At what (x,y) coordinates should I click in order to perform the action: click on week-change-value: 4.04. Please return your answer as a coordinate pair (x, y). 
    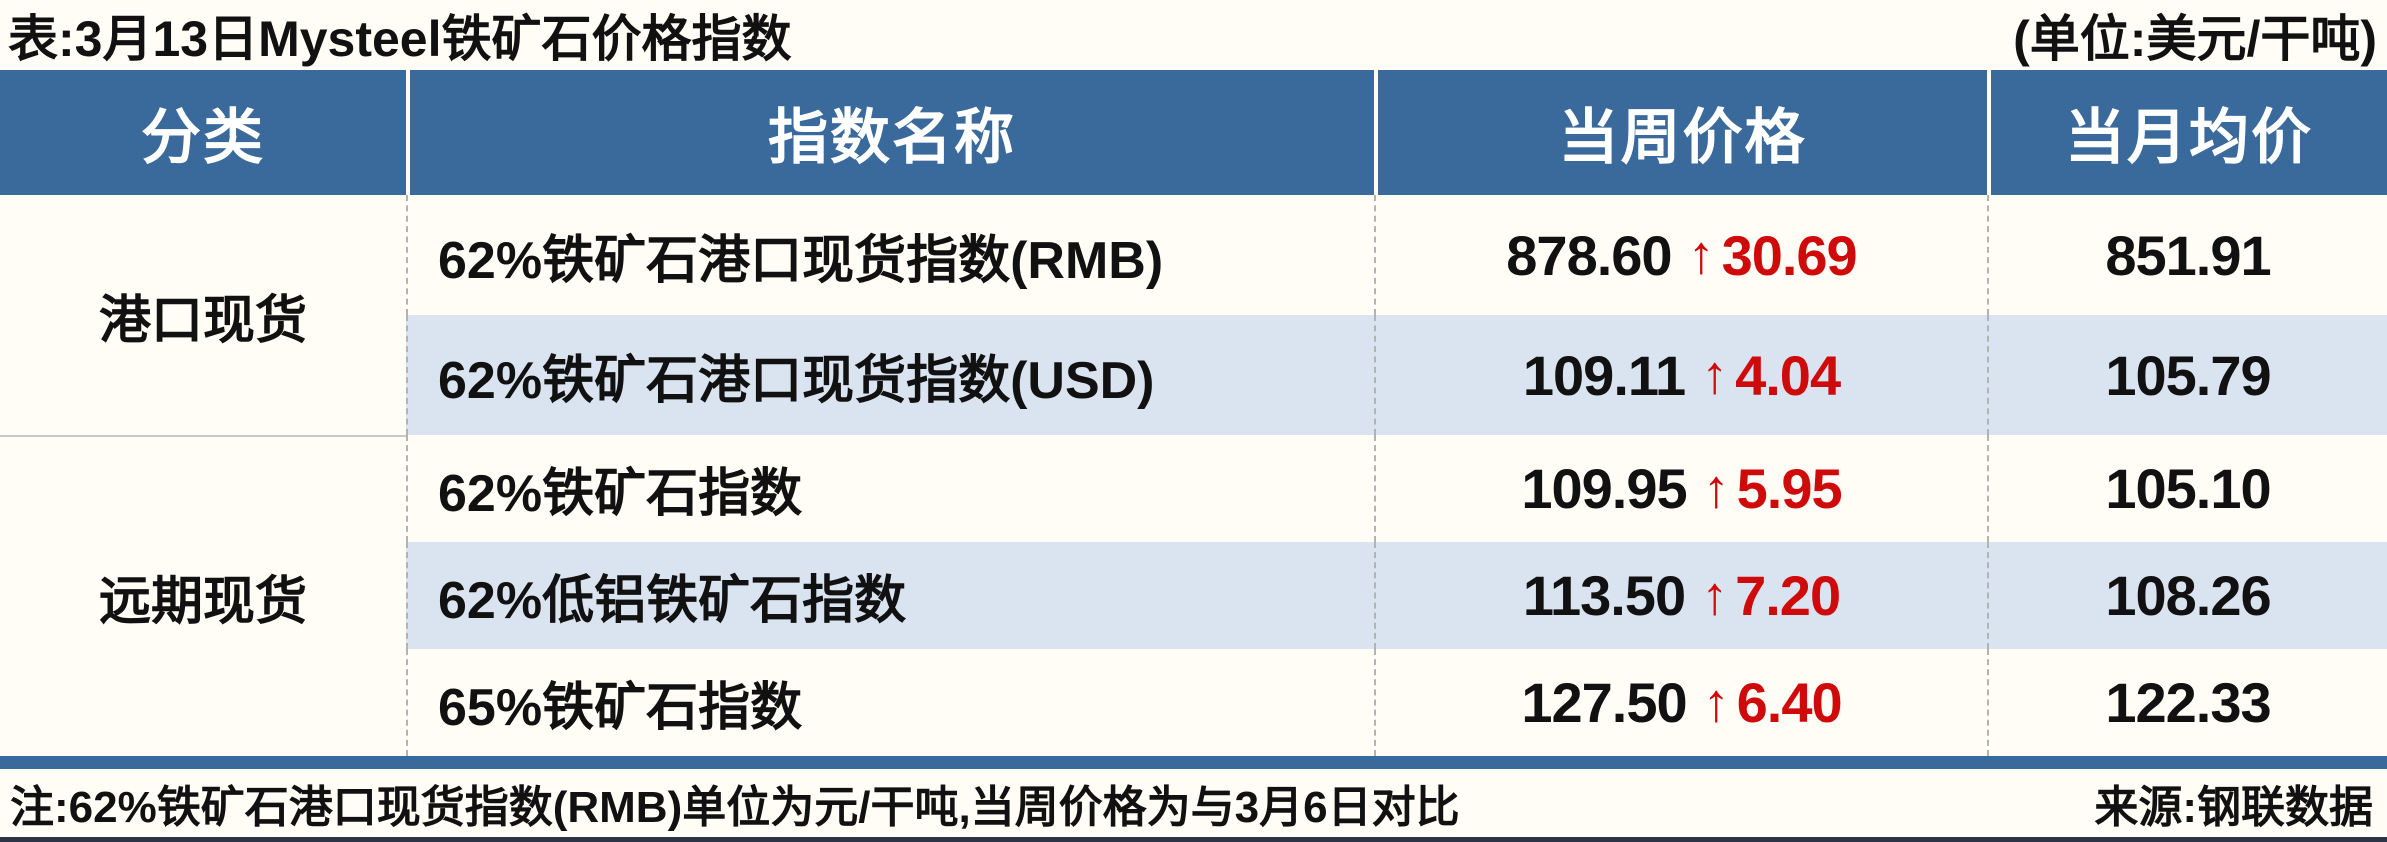
    Looking at the image, I should click on (1788, 375).